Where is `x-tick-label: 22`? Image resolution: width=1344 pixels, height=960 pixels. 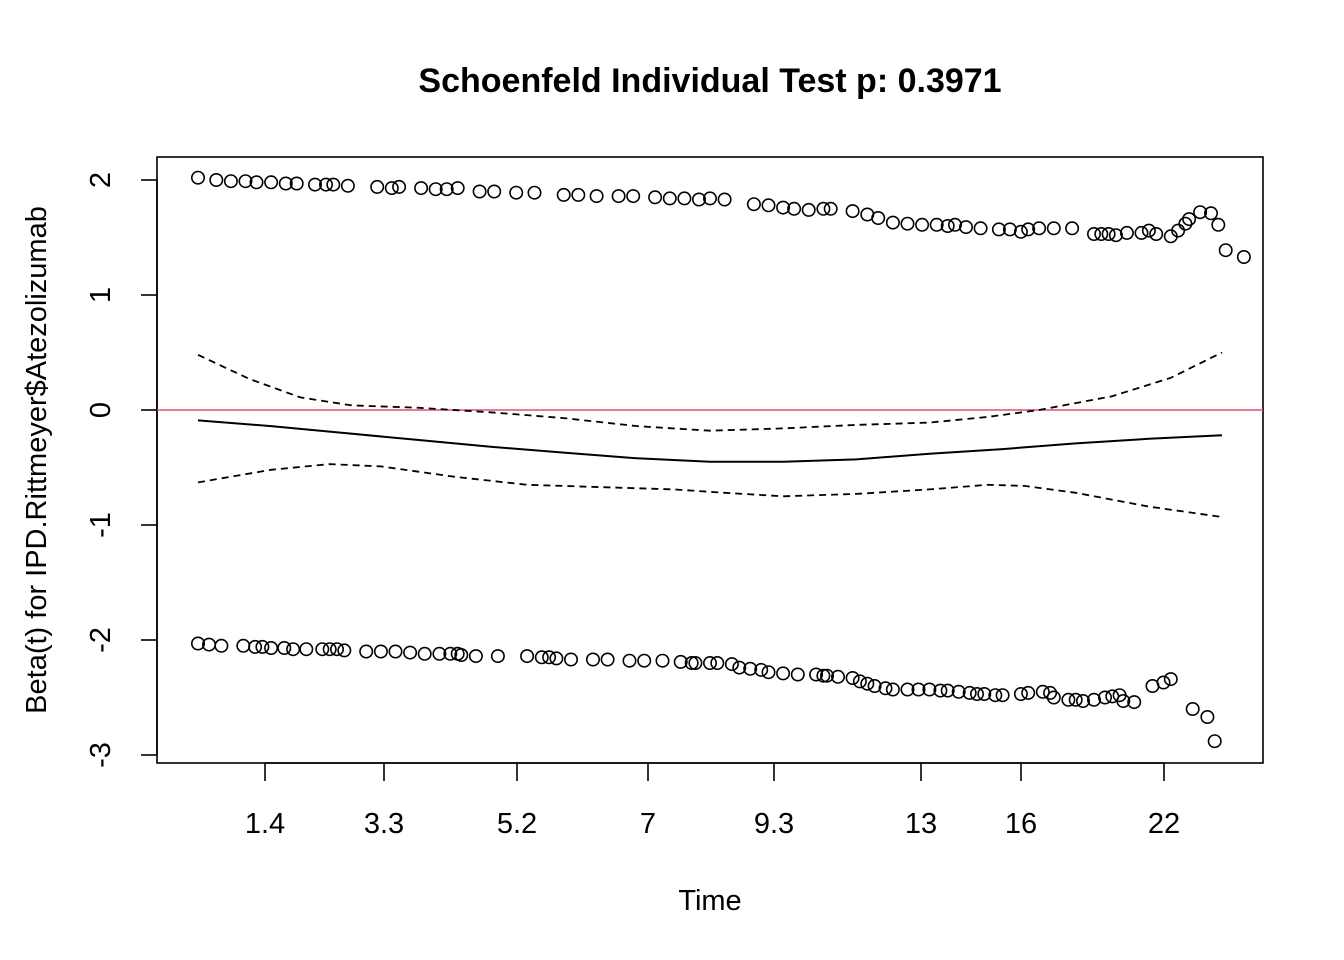
x-tick-label: 22 is located at coordinates (1164, 824).